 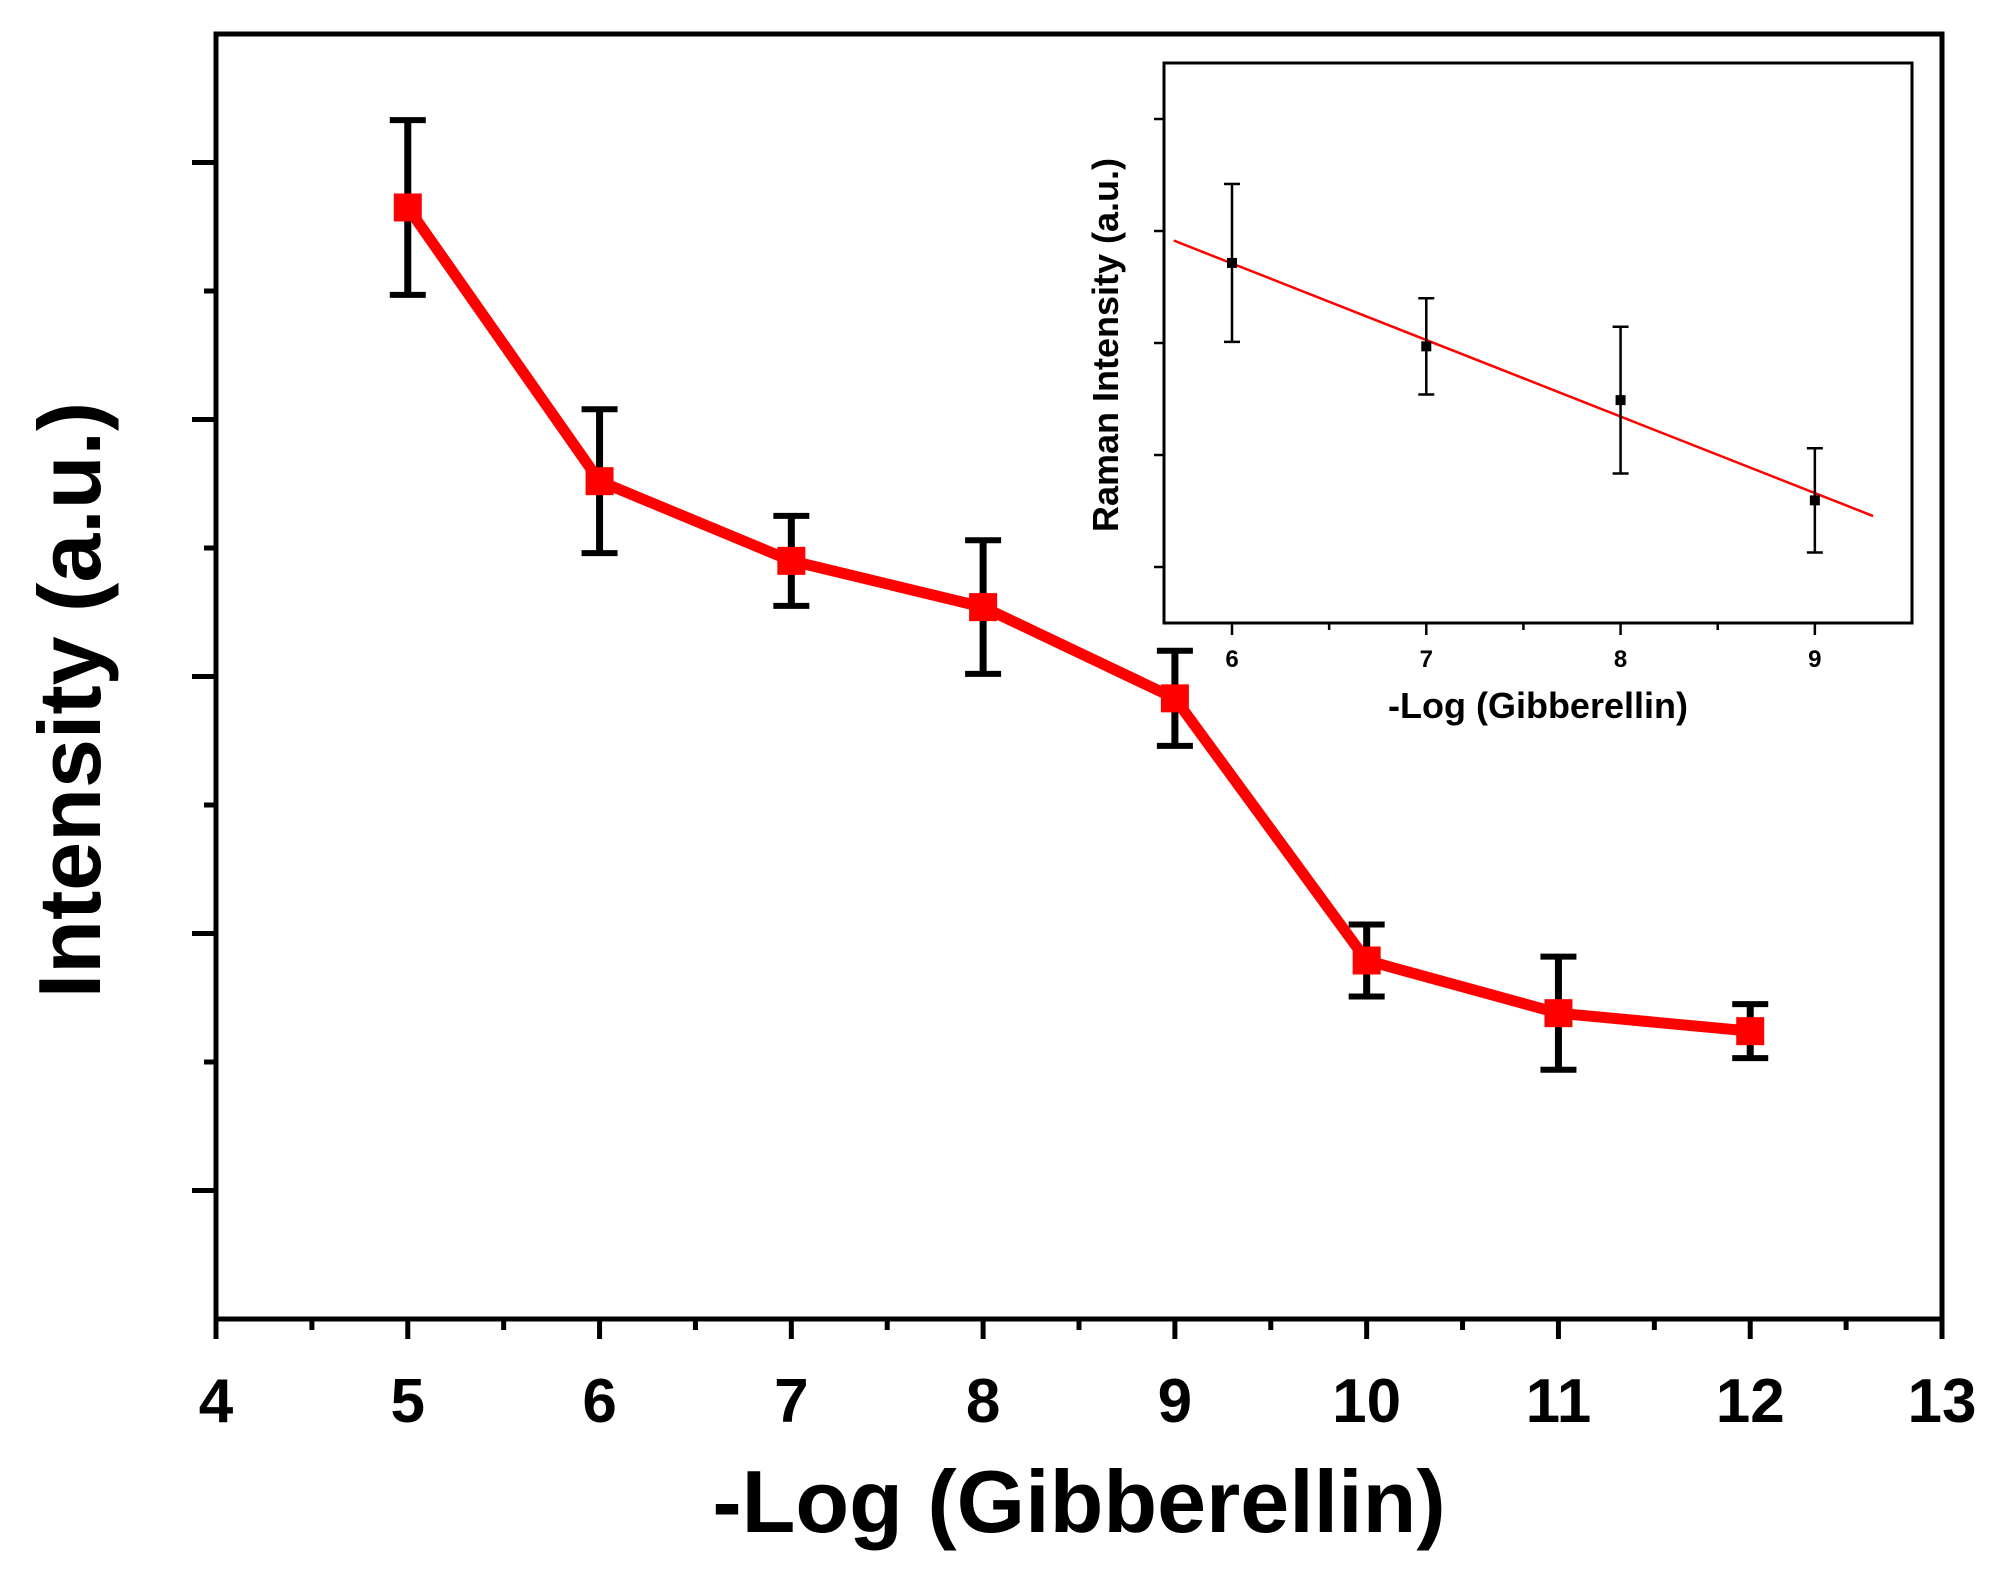 I want to click on main-x-tick-label: 10, so click(x=1366, y=1401).